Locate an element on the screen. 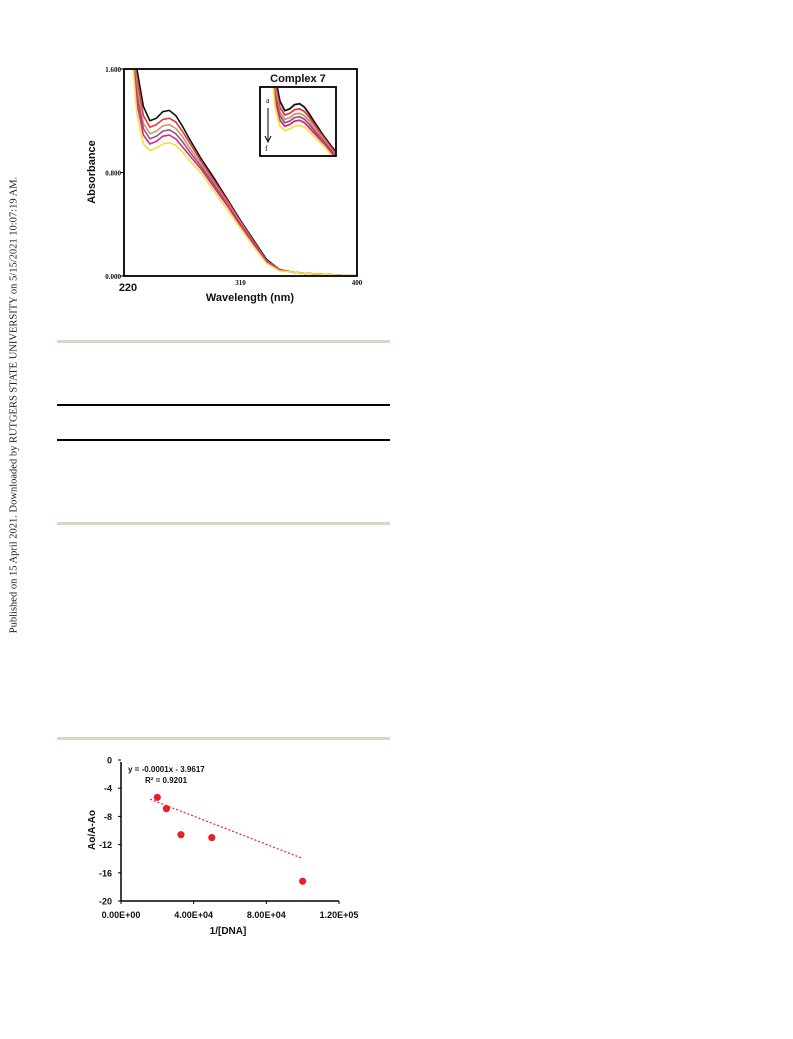 This screenshot has width=793, height=1039. binding-x-axis-label: 1/[DNA] is located at coordinates (228, 931).